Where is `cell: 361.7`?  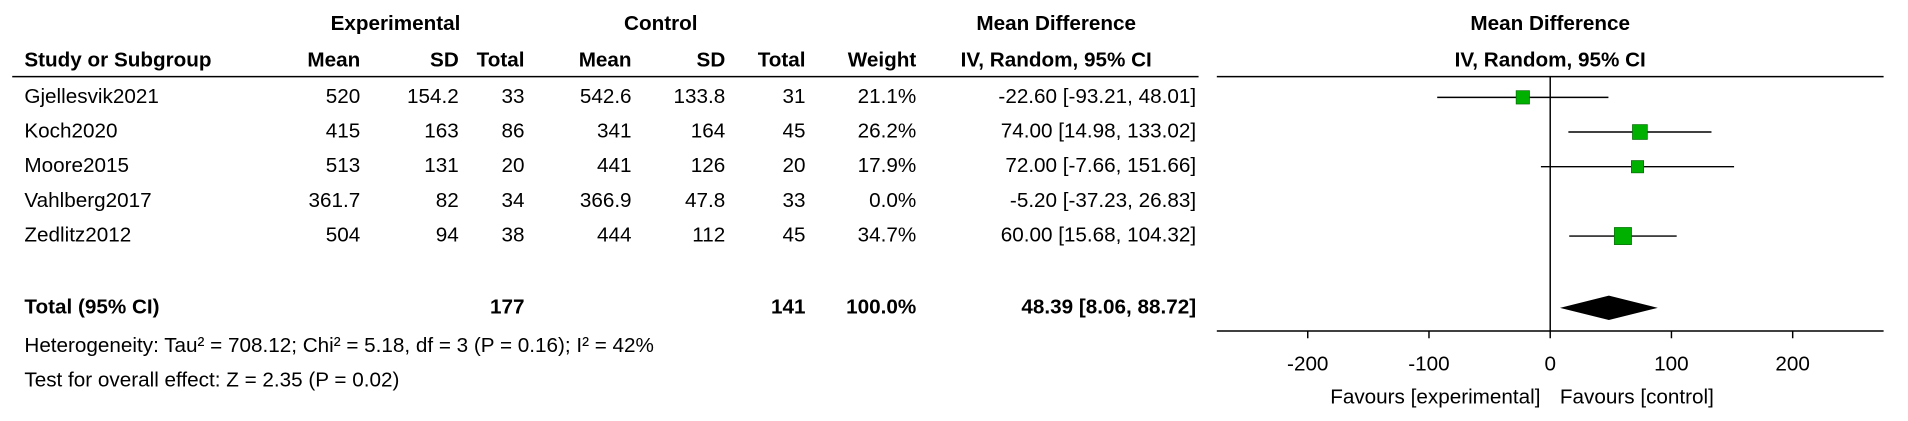
cell: 361.7 is located at coordinates (334, 200).